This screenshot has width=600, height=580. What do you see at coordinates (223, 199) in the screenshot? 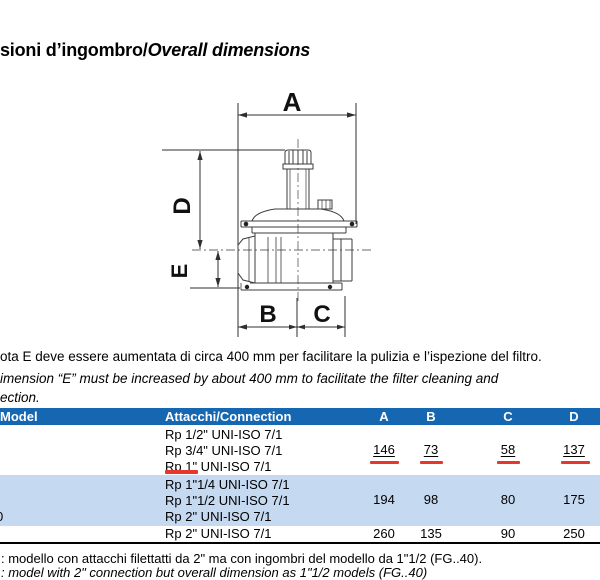
I see `dimension-d` at bounding box center [223, 199].